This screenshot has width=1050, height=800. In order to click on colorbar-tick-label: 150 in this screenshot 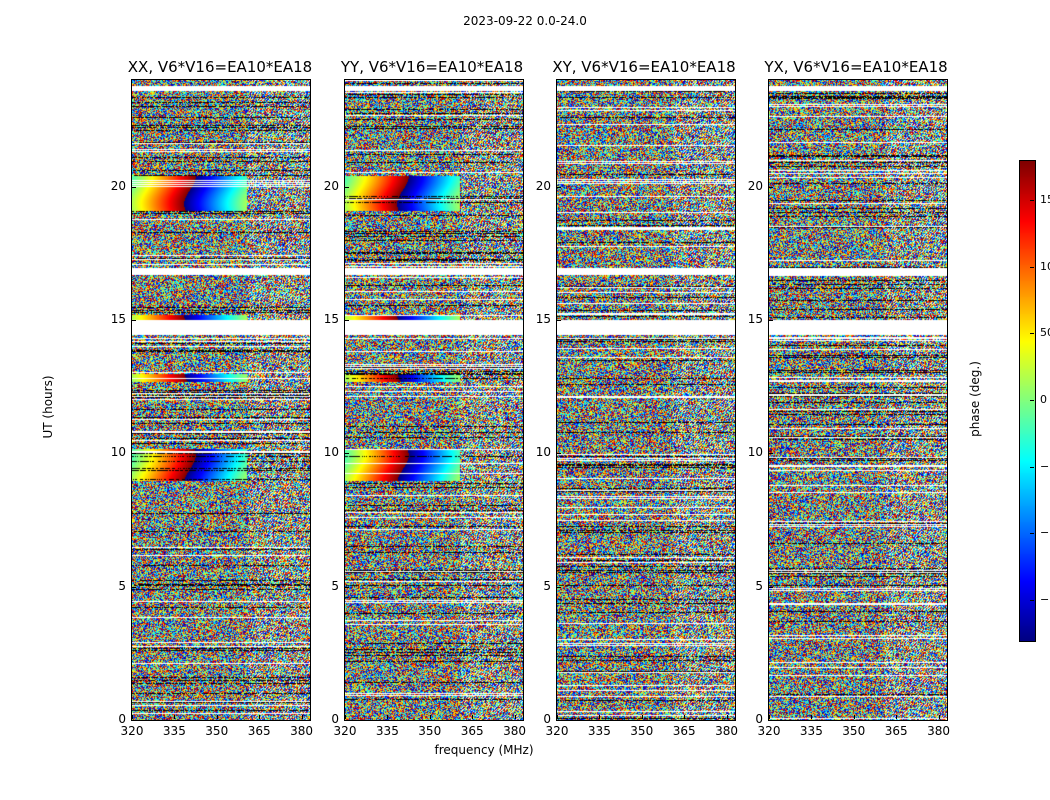, I will do `click(1045, 199)`.